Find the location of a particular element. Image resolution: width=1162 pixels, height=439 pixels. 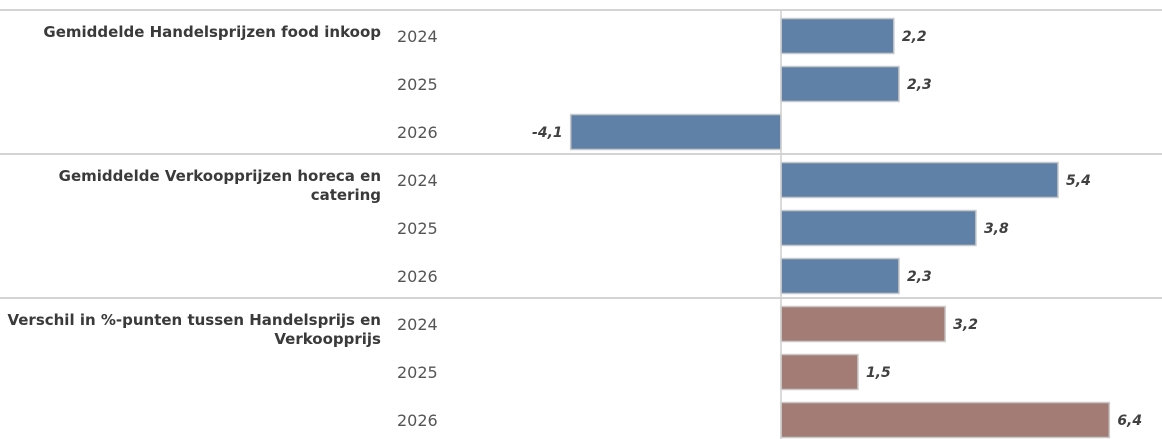

value-label: 3,8 is located at coordinates (996, 229).